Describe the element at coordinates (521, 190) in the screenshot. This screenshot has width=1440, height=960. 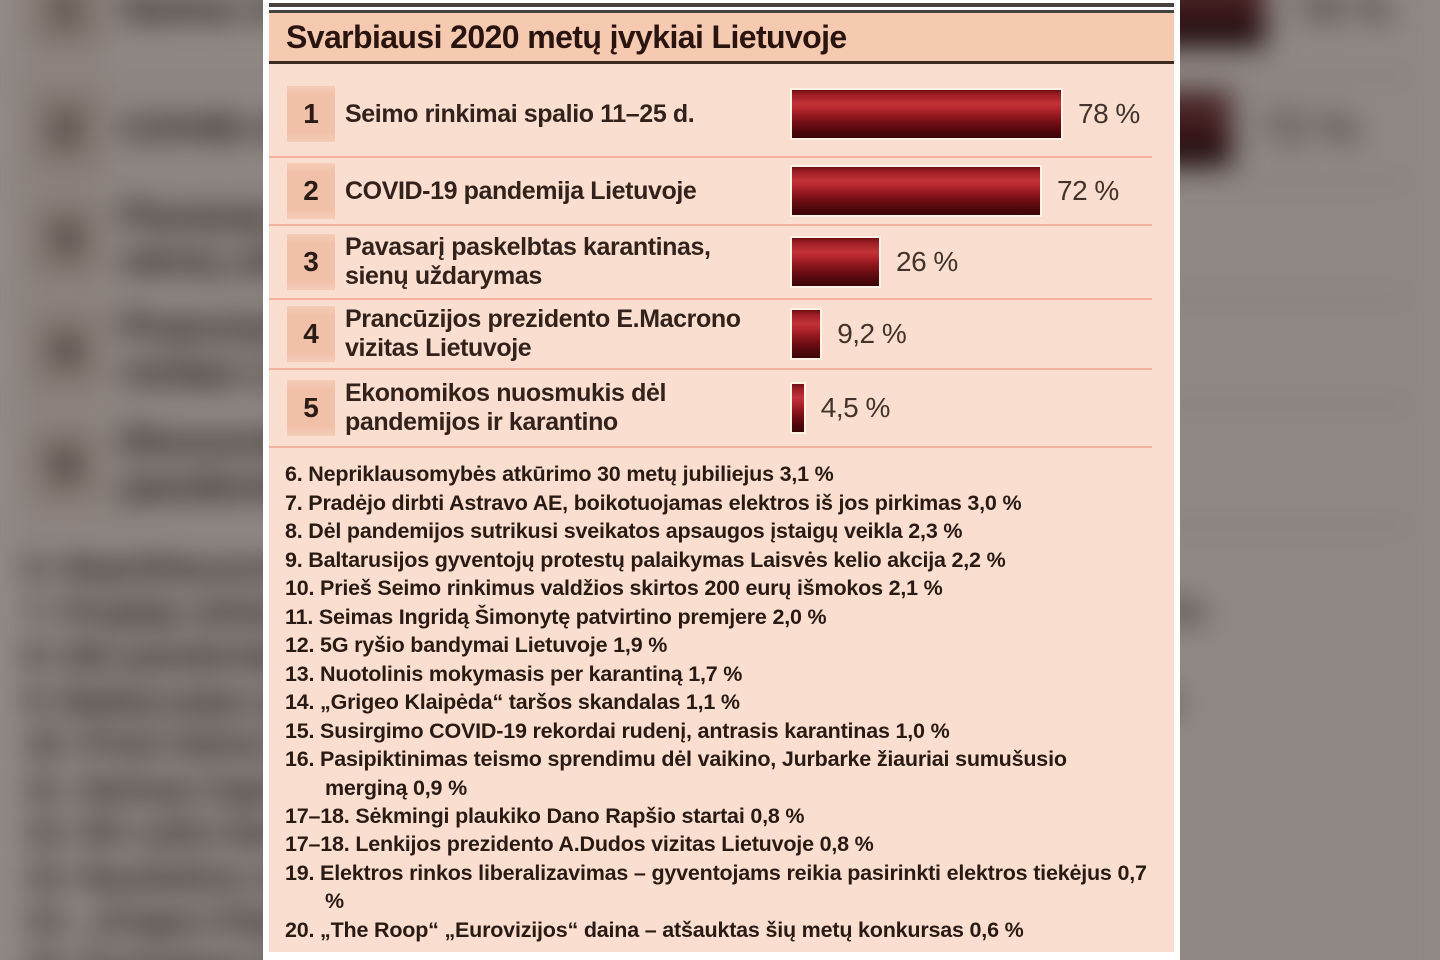
I see `bar-label: COVID-19 pandemija Lietuvoje` at that location.